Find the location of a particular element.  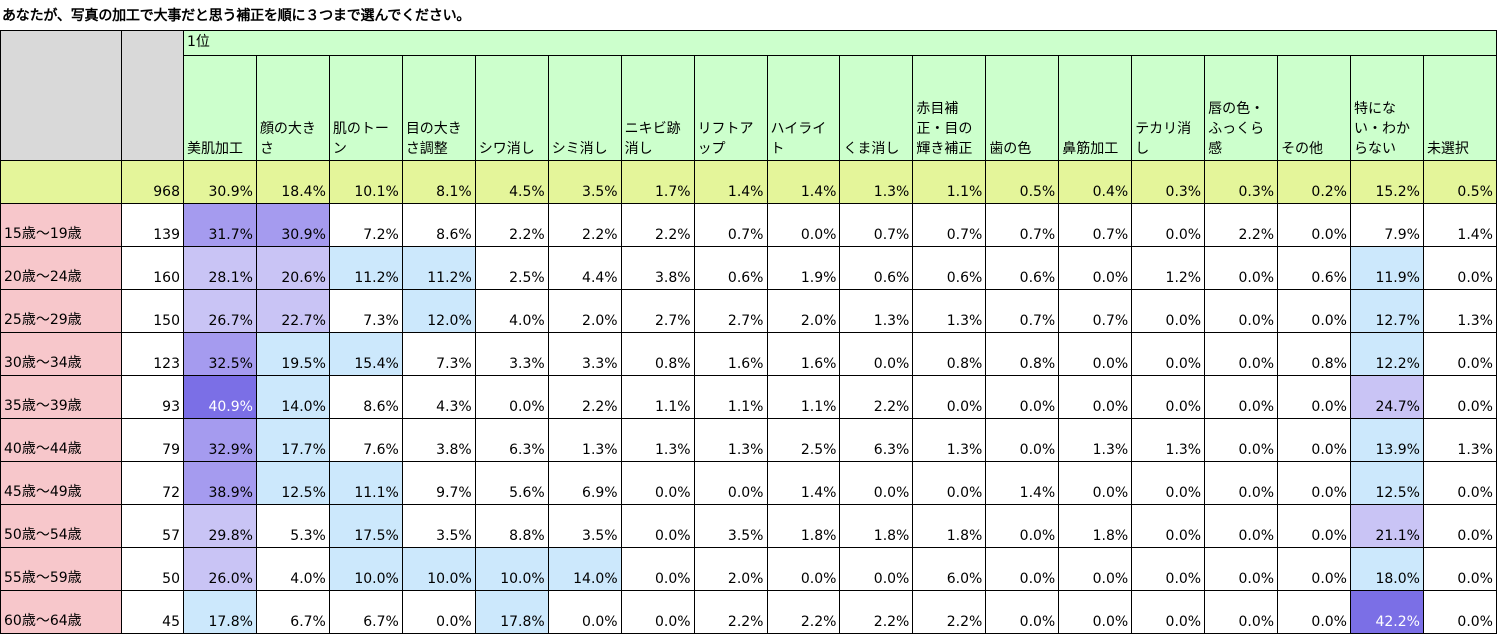

table-cell: 17.8% is located at coordinates (220, 612).